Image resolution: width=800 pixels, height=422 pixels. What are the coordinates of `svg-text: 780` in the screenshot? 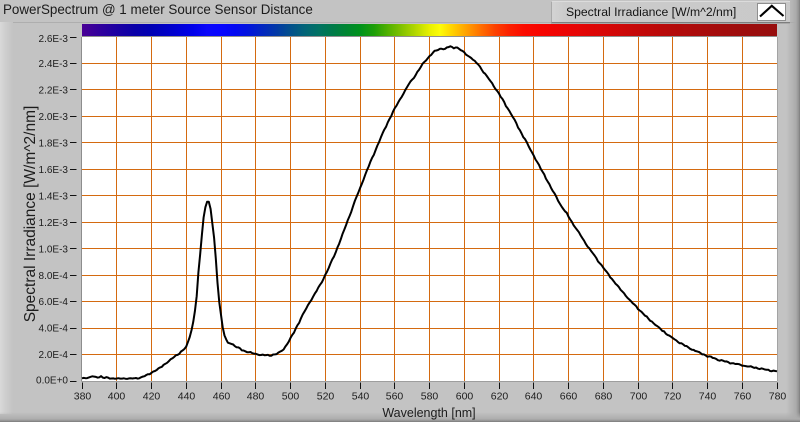 It's located at (778, 397).